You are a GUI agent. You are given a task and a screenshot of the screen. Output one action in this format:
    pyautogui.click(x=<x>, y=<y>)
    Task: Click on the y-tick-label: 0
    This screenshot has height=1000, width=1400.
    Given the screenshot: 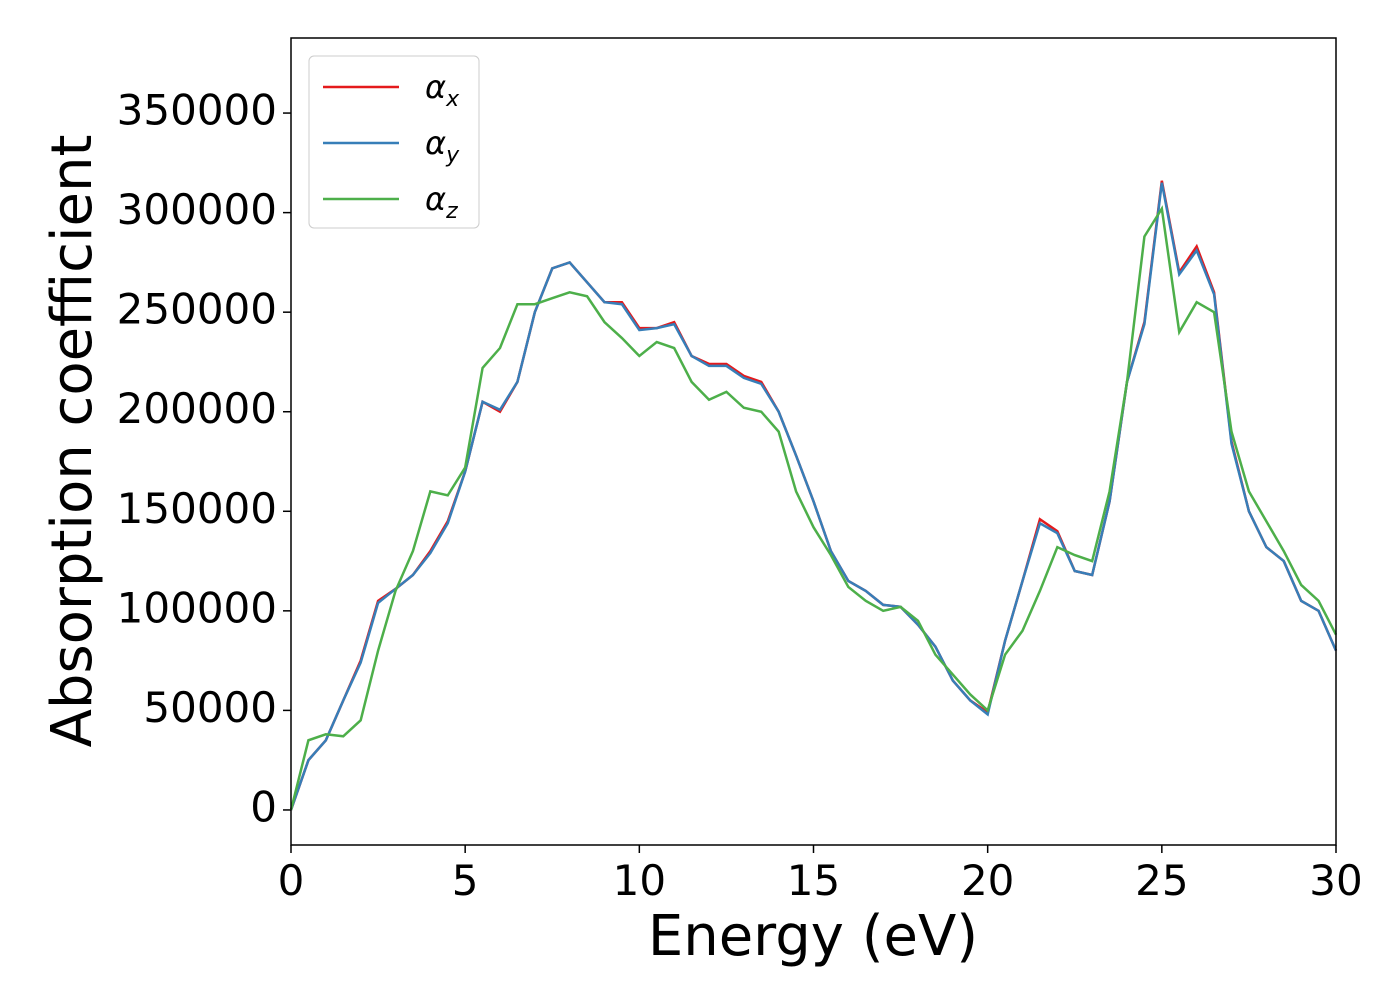 What is the action you would take?
    pyautogui.click(x=263, y=806)
    